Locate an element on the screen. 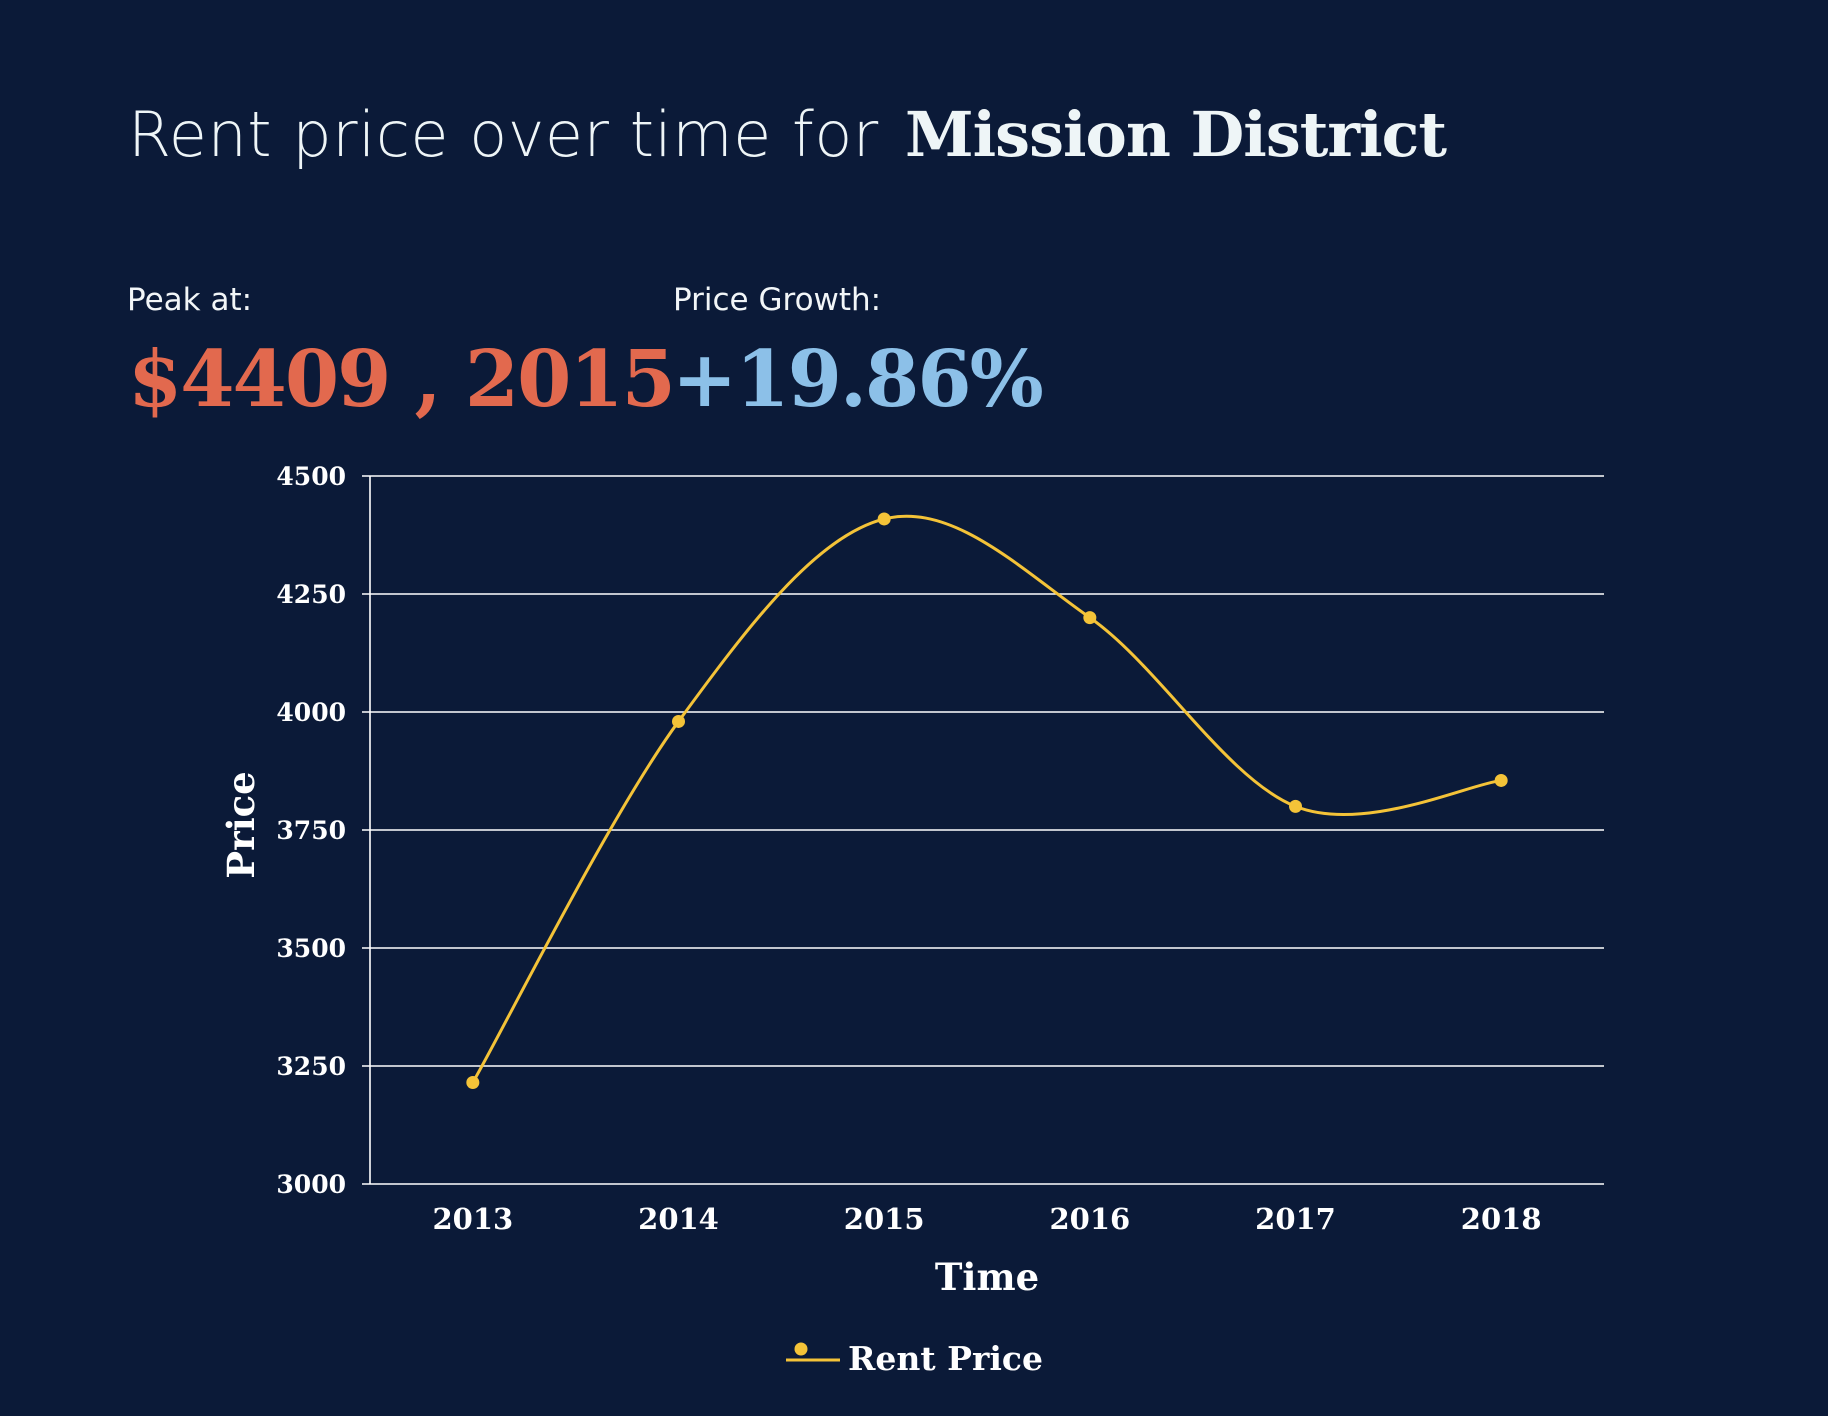 This screenshot has height=1416, width=1828. data-point-2015 is located at coordinates (884, 519).